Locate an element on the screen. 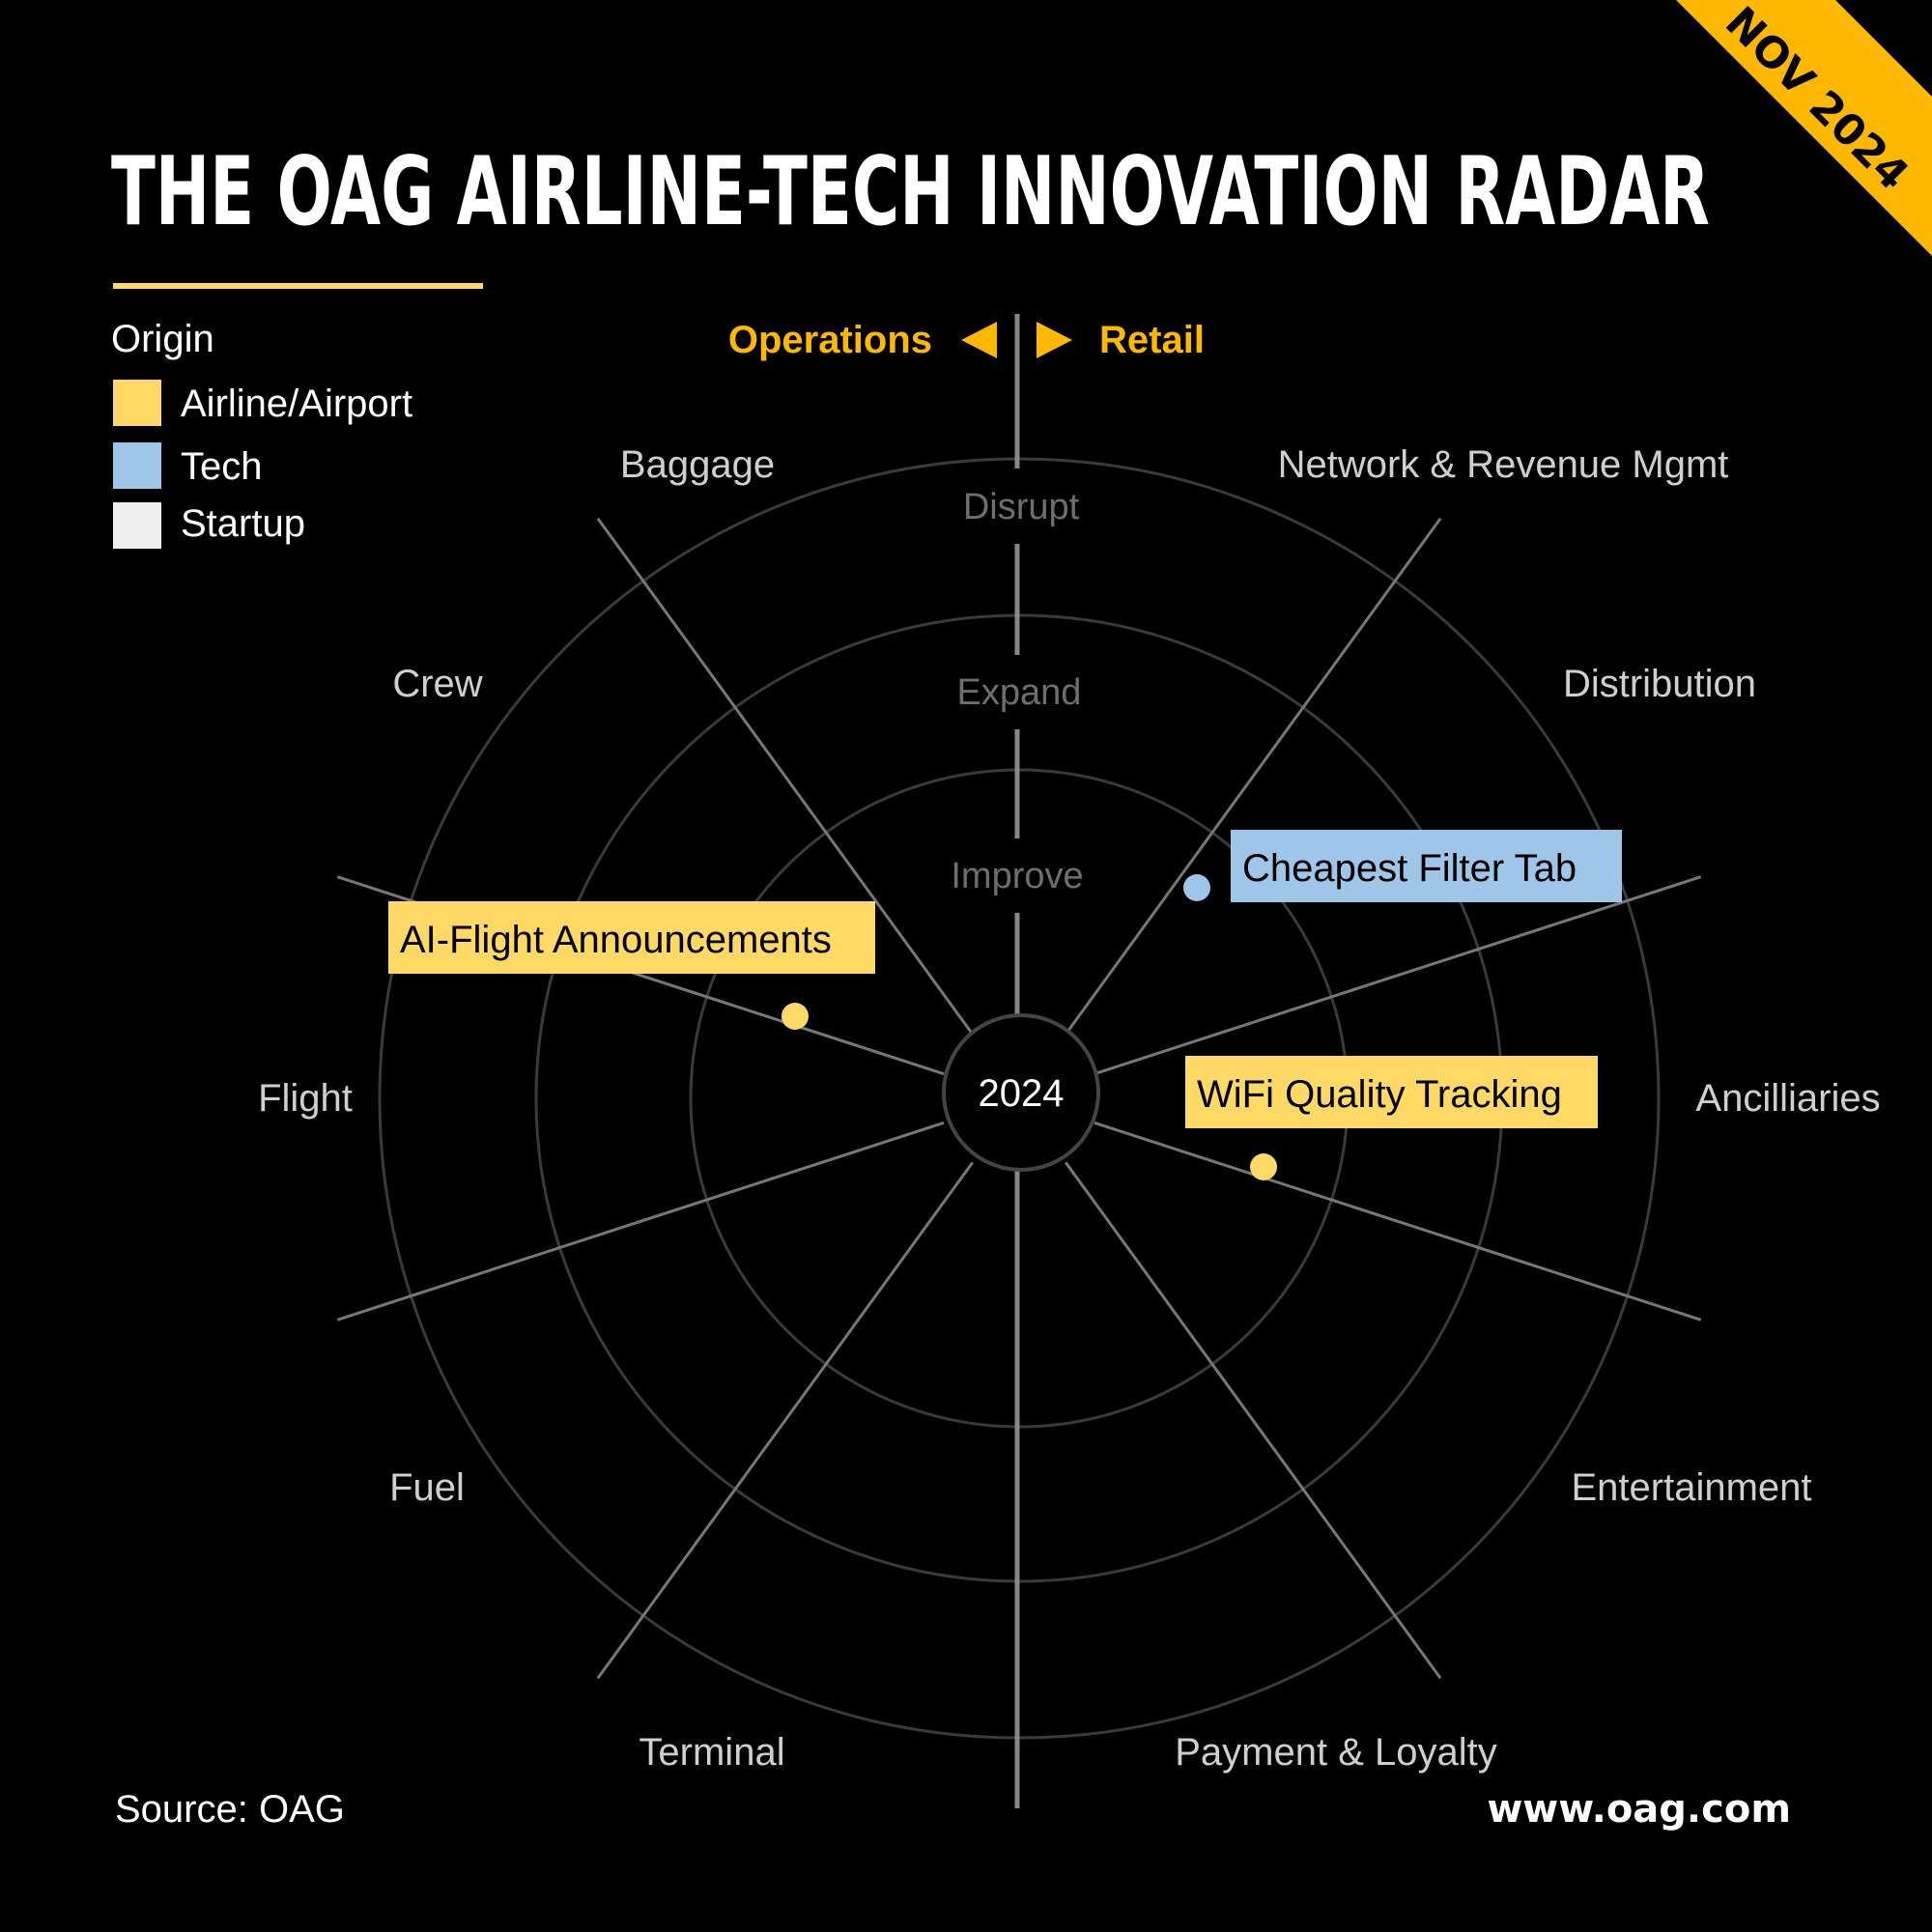  legend-title: Origin is located at coordinates (162, 339).